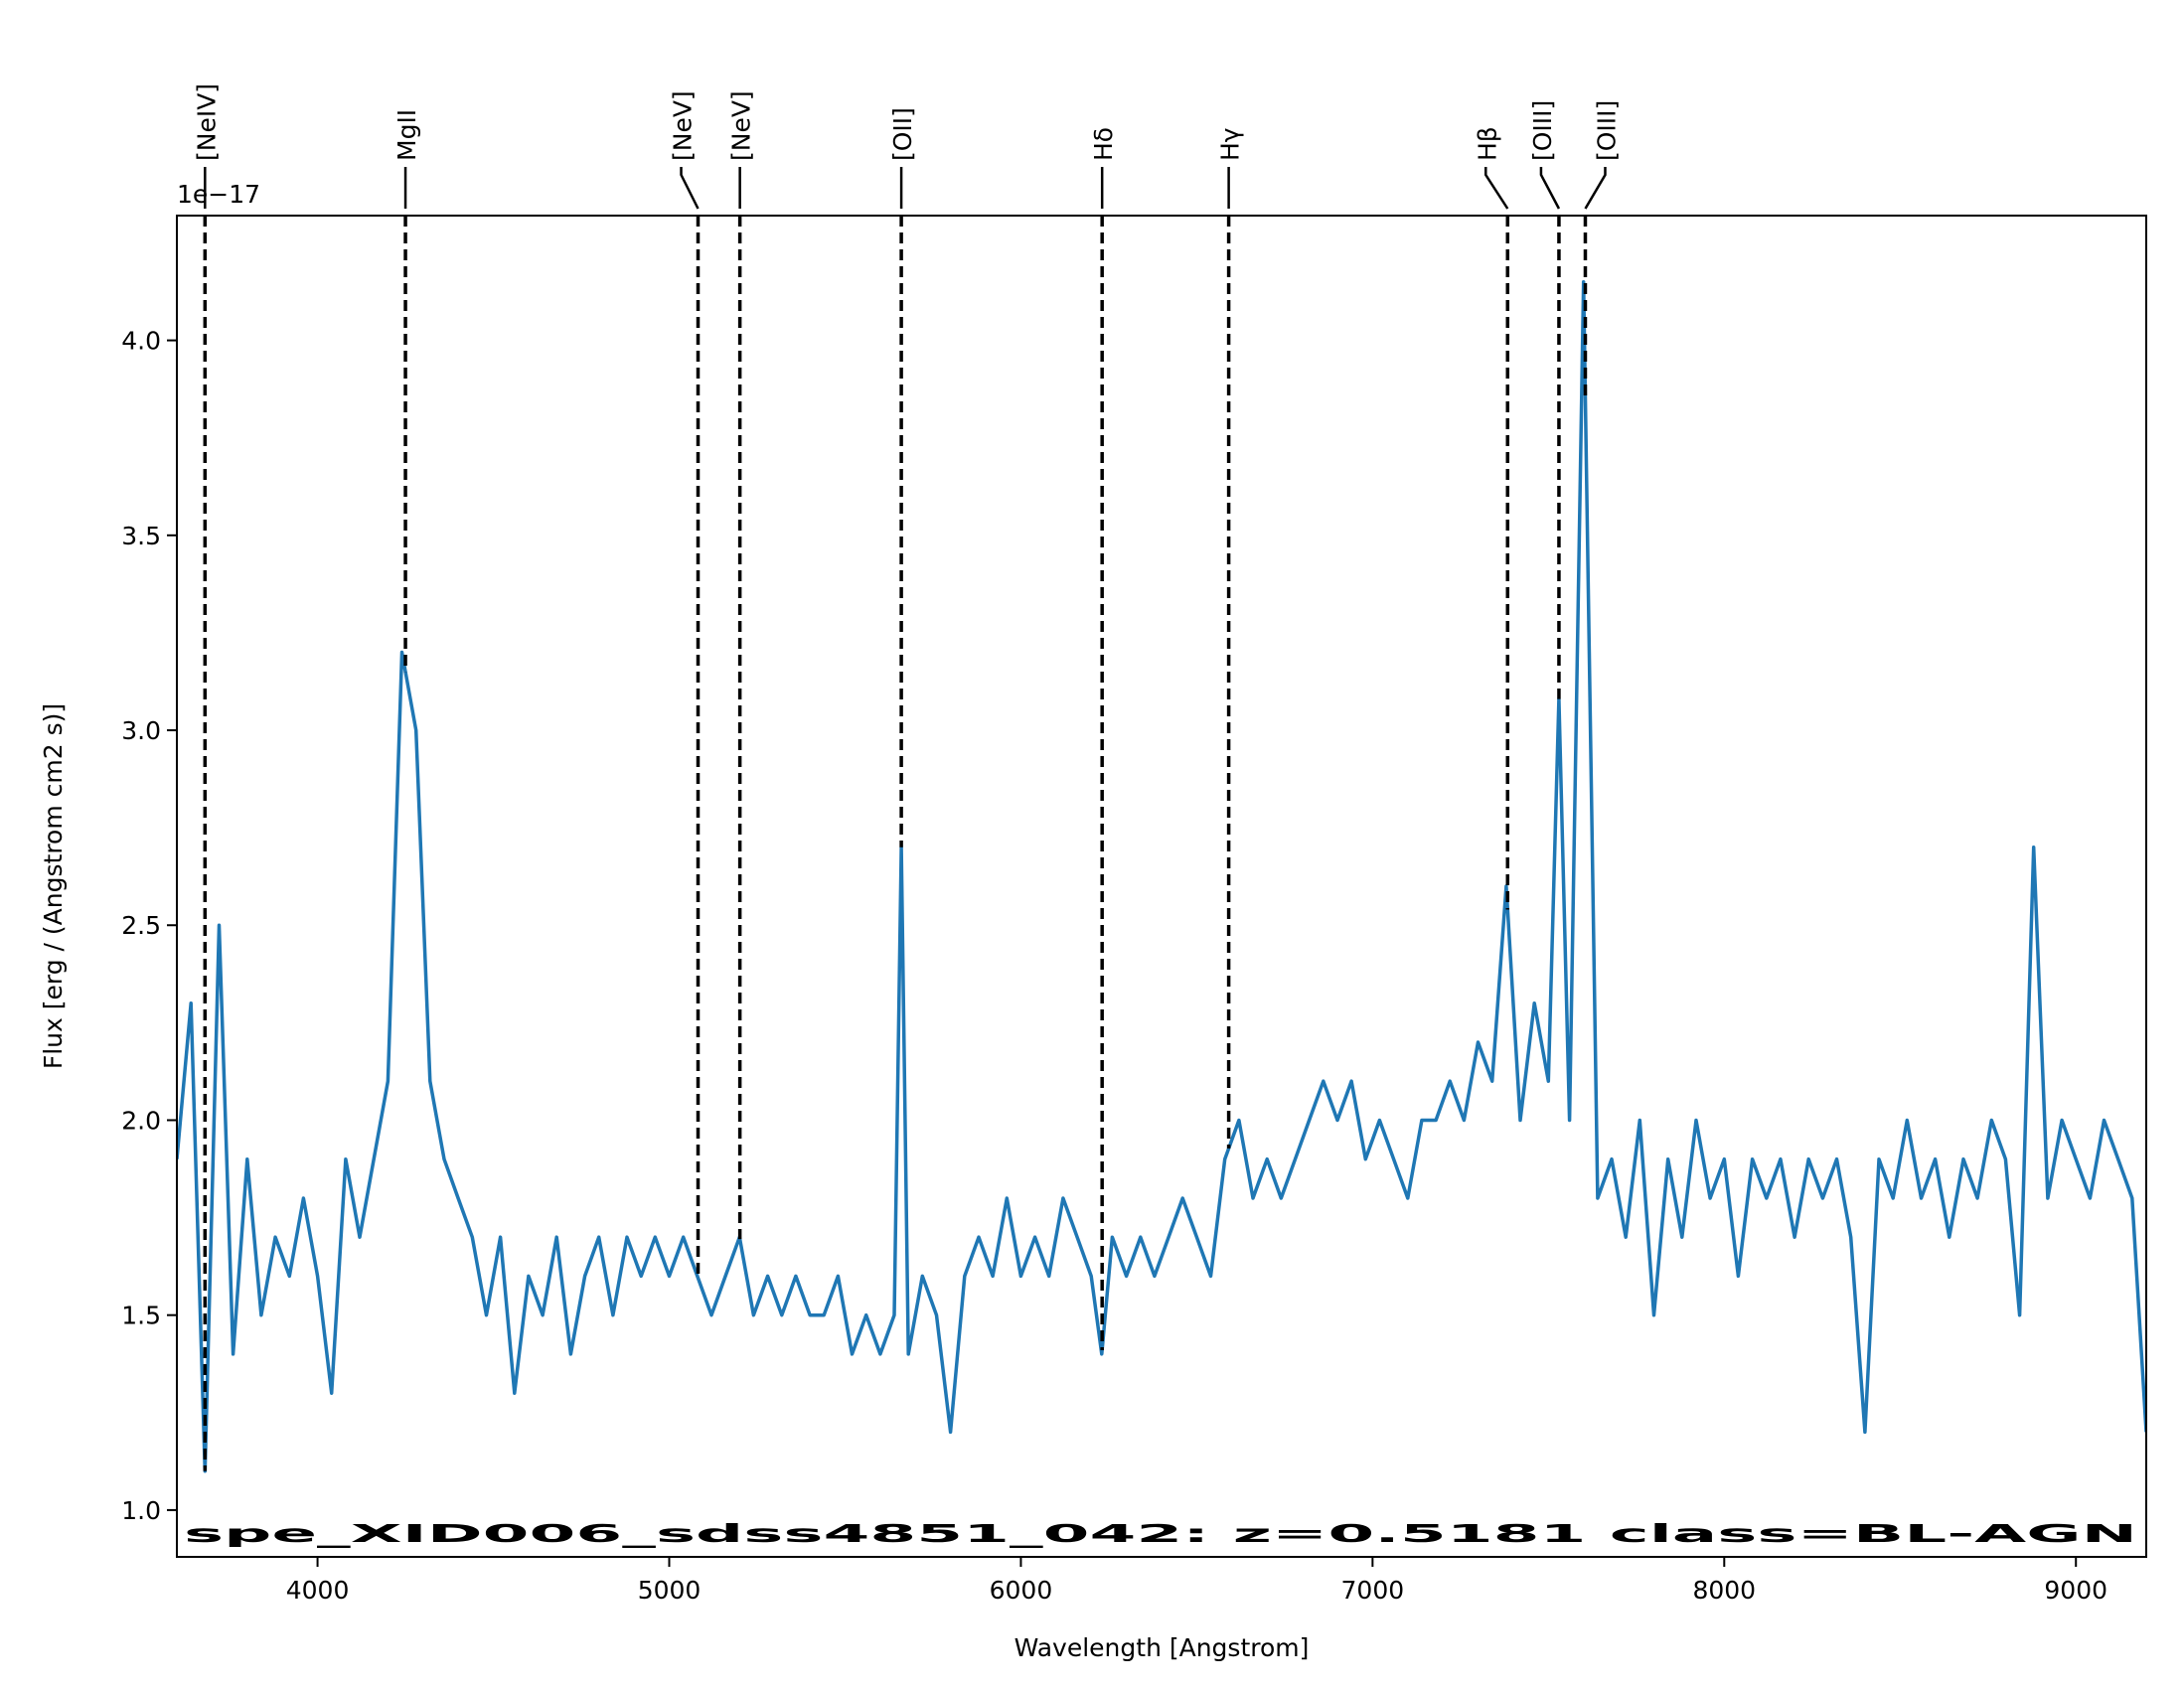 The width and height of the screenshot is (2184, 1691). Describe the element at coordinates (141, 926) in the screenshot. I see `y-tick-label: 2.5` at that location.